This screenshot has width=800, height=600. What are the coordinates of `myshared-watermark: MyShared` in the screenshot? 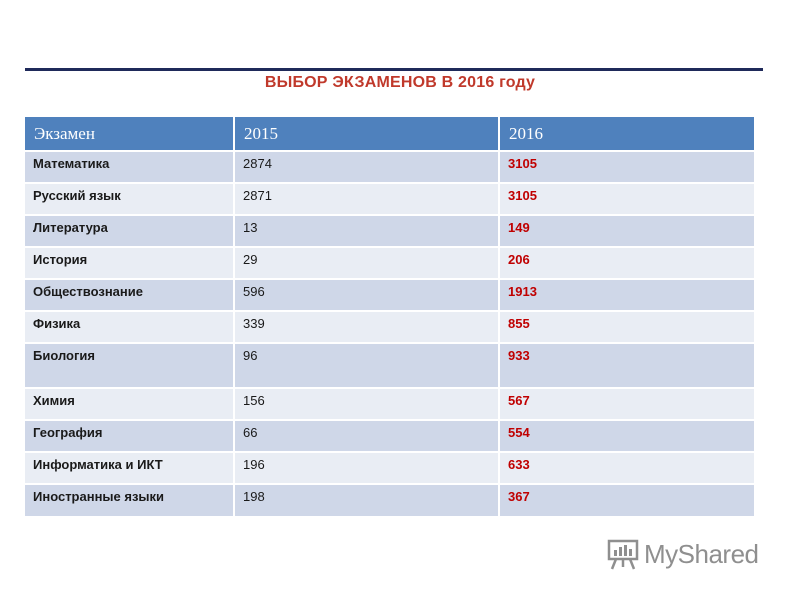 It's located at (682, 554).